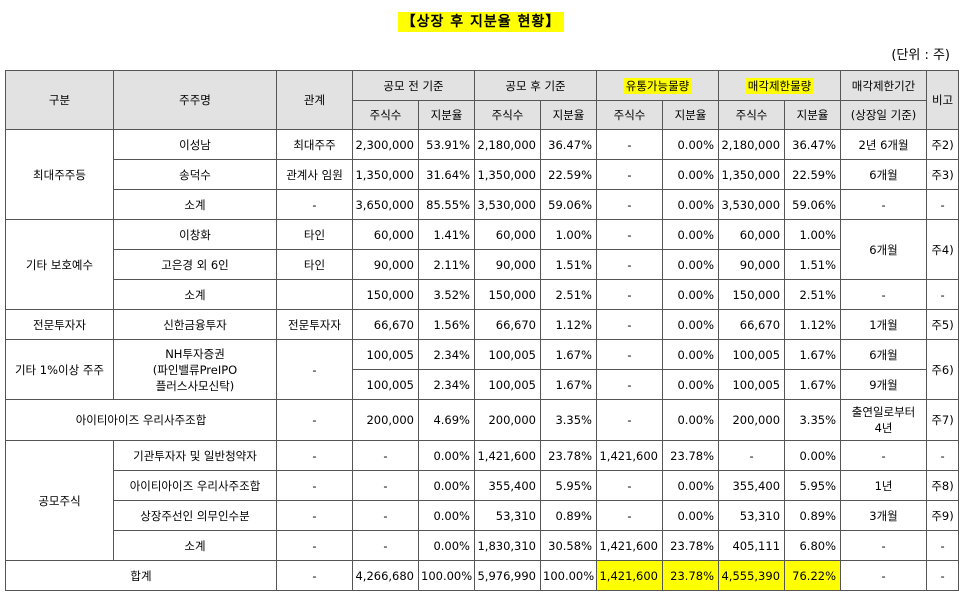 The height and width of the screenshot is (600, 962). Describe the element at coordinates (535, 85) in the screenshot. I see `header-post-ipo: 공모 후 기준` at that location.